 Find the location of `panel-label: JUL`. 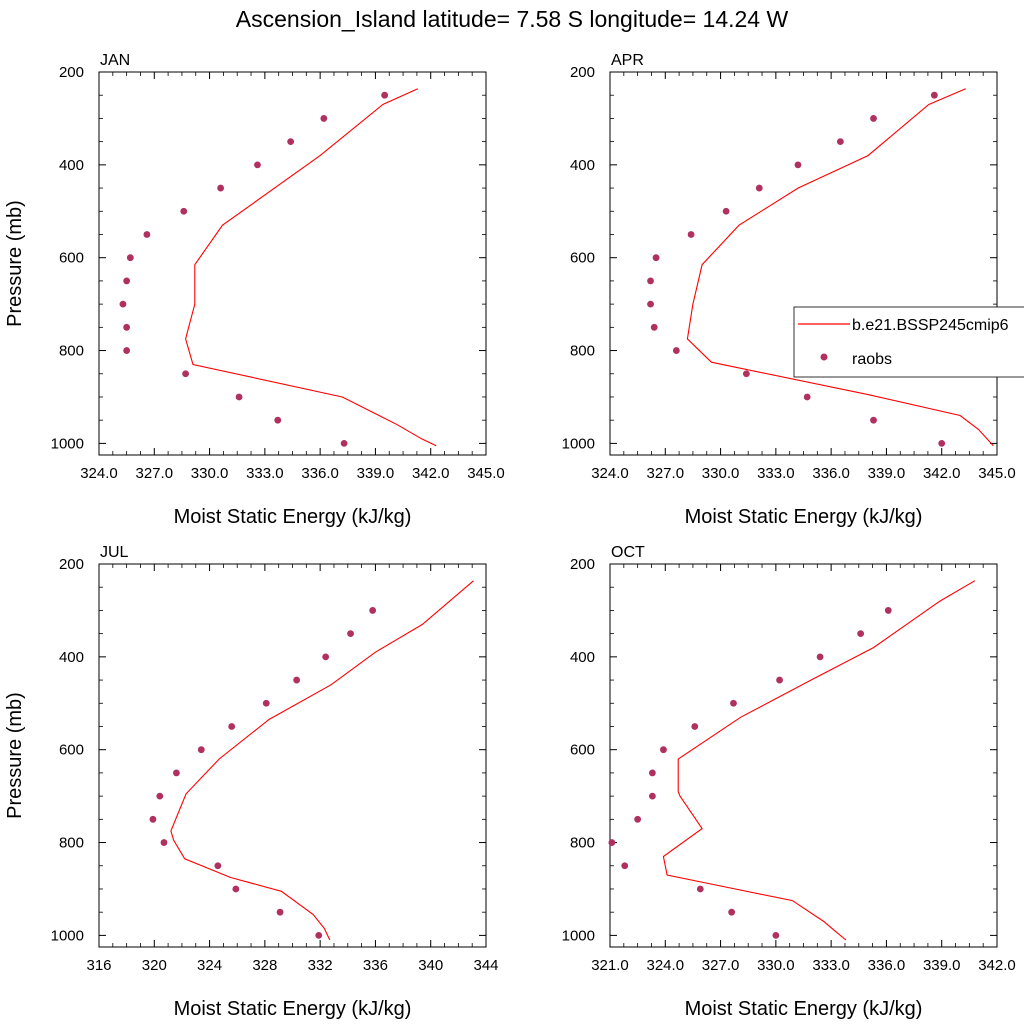

panel-label: JUL is located at coordinates (114, 552).